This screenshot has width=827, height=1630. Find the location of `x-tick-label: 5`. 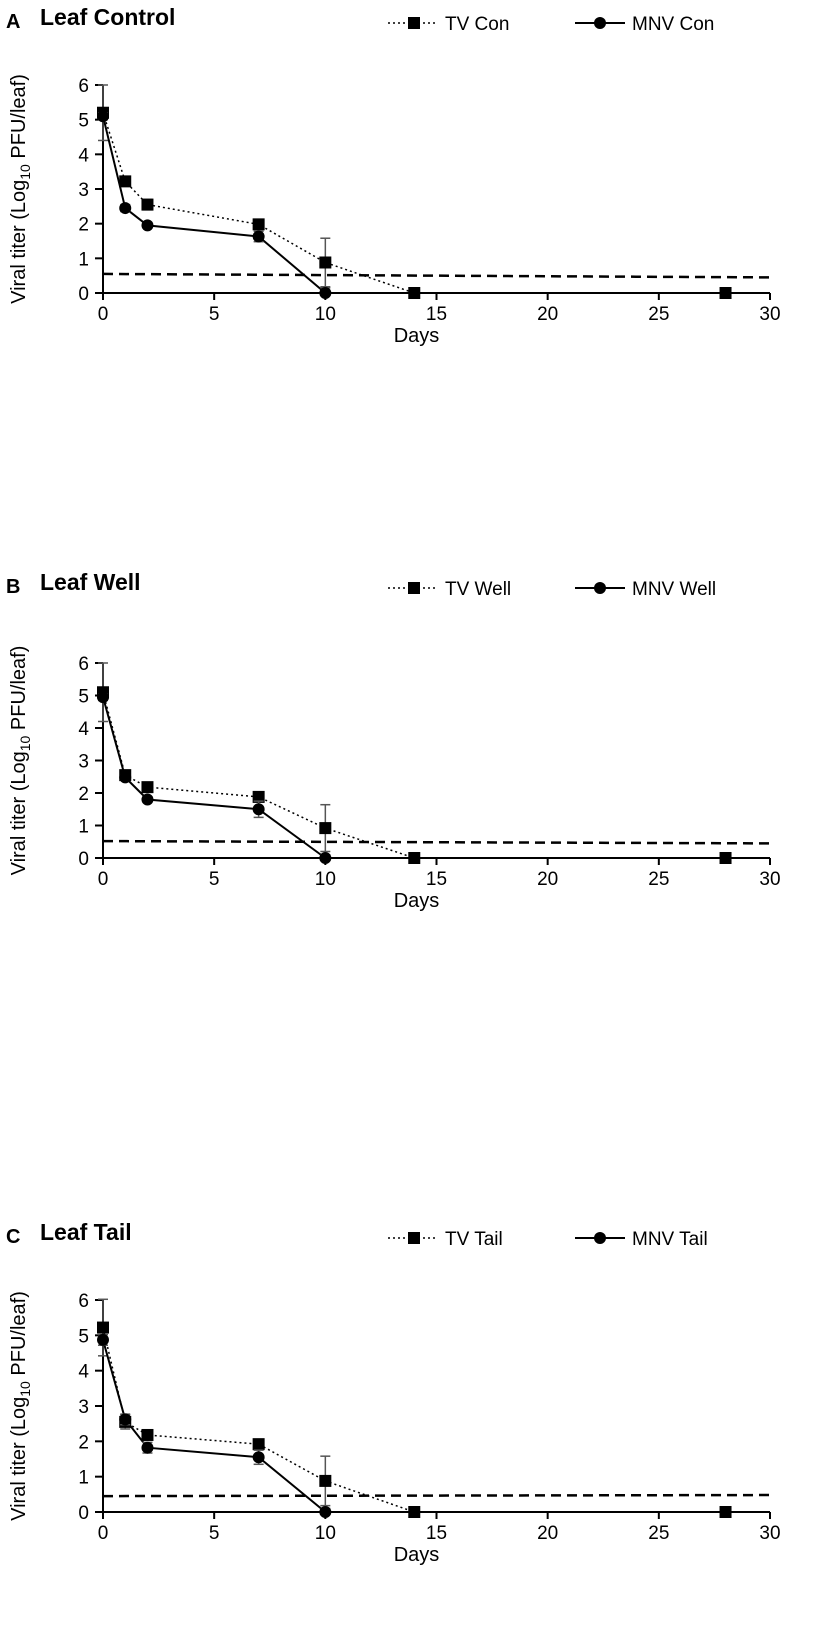

x-tick-label: 5 is located at coordinates (214, 879).